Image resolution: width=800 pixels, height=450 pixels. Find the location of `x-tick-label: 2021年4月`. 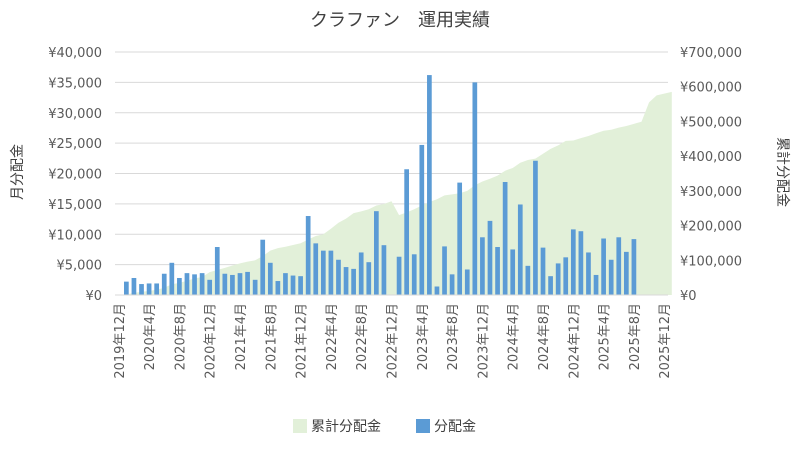

x-tick-label: 2021年4月 is located at coordinates (241, 336).